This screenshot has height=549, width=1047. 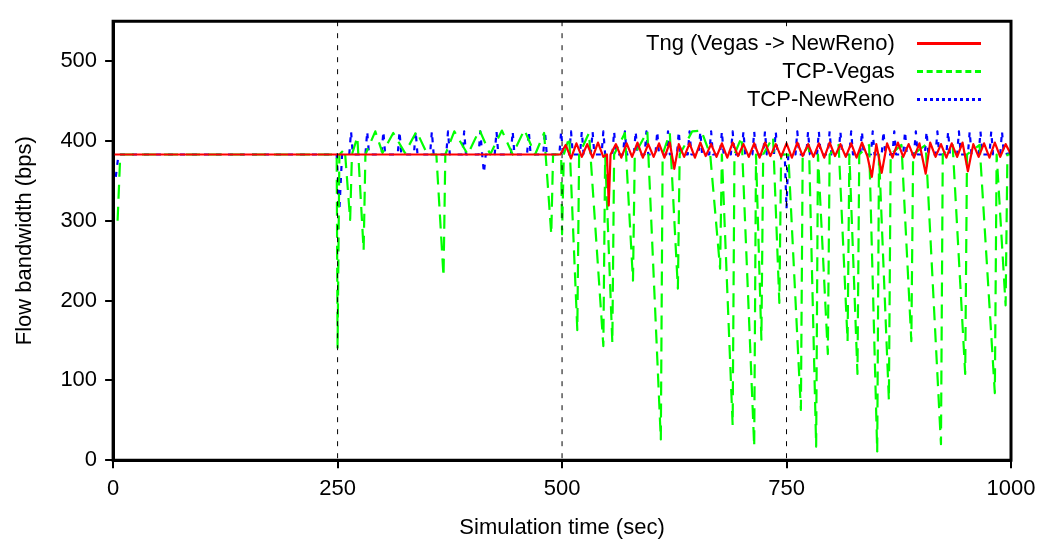 I want to click on x-axis-title: Simulation time (sec), so click(x=562, y=526).